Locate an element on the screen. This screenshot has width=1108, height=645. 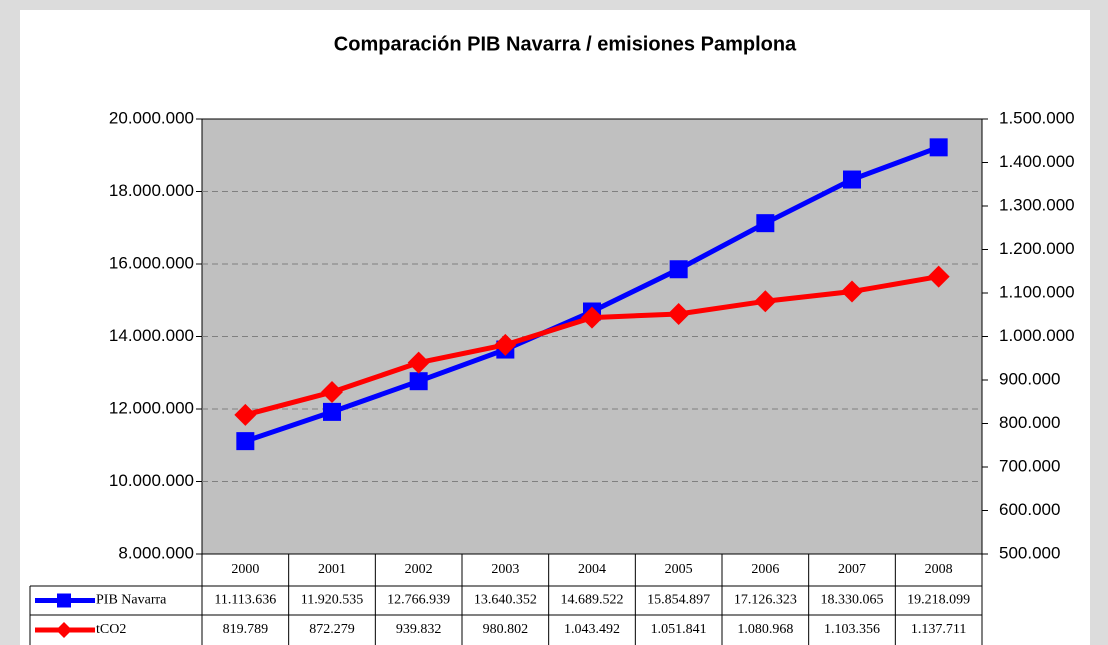
y2-tick-label: 700.000 is located at coordinates (1029, 465).